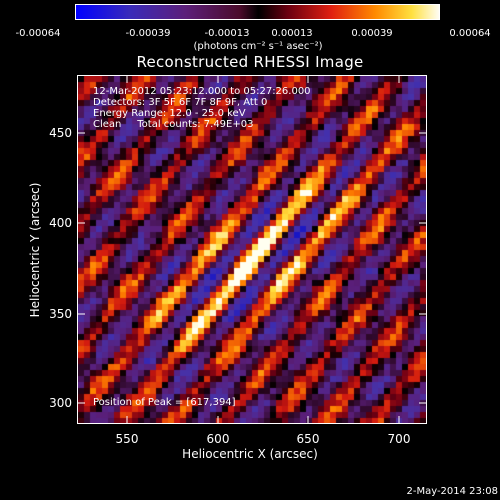 This screenshot has width=500, height=500. What do you see at coordinates (399, 439) in the screenshot?
I see `x-tick-label: 700` at bounding box center [399, 439].